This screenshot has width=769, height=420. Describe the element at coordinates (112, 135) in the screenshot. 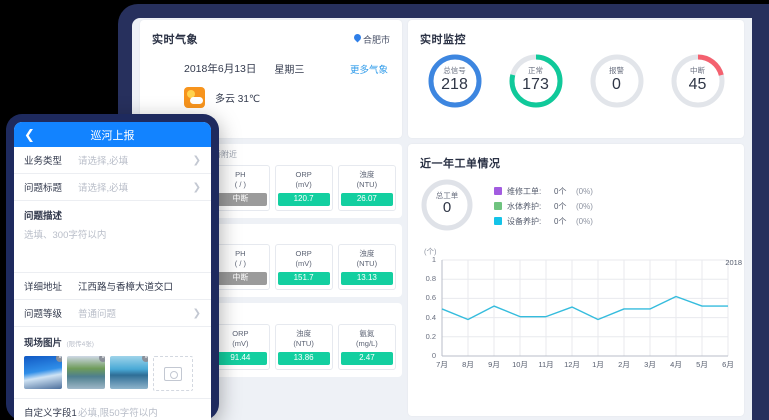

I see `mobile-page-title: 巡河上报` at that location.